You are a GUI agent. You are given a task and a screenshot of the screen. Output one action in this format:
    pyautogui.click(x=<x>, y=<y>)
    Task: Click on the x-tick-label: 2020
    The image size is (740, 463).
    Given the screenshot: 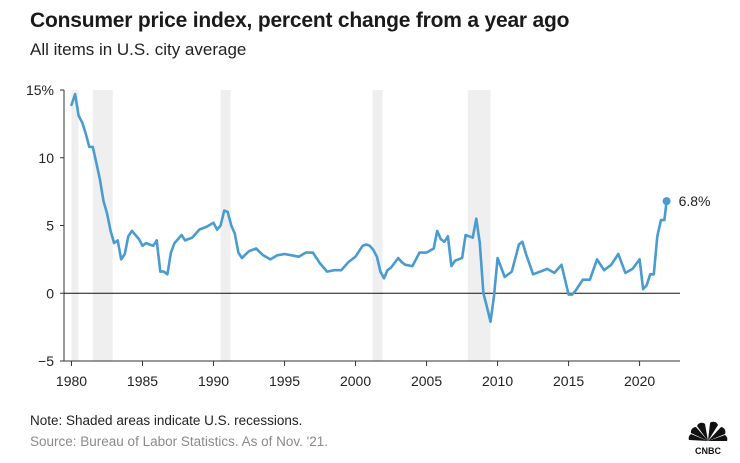 What is the action you would take?
    pyautogui.click(x=639, y=381)
    